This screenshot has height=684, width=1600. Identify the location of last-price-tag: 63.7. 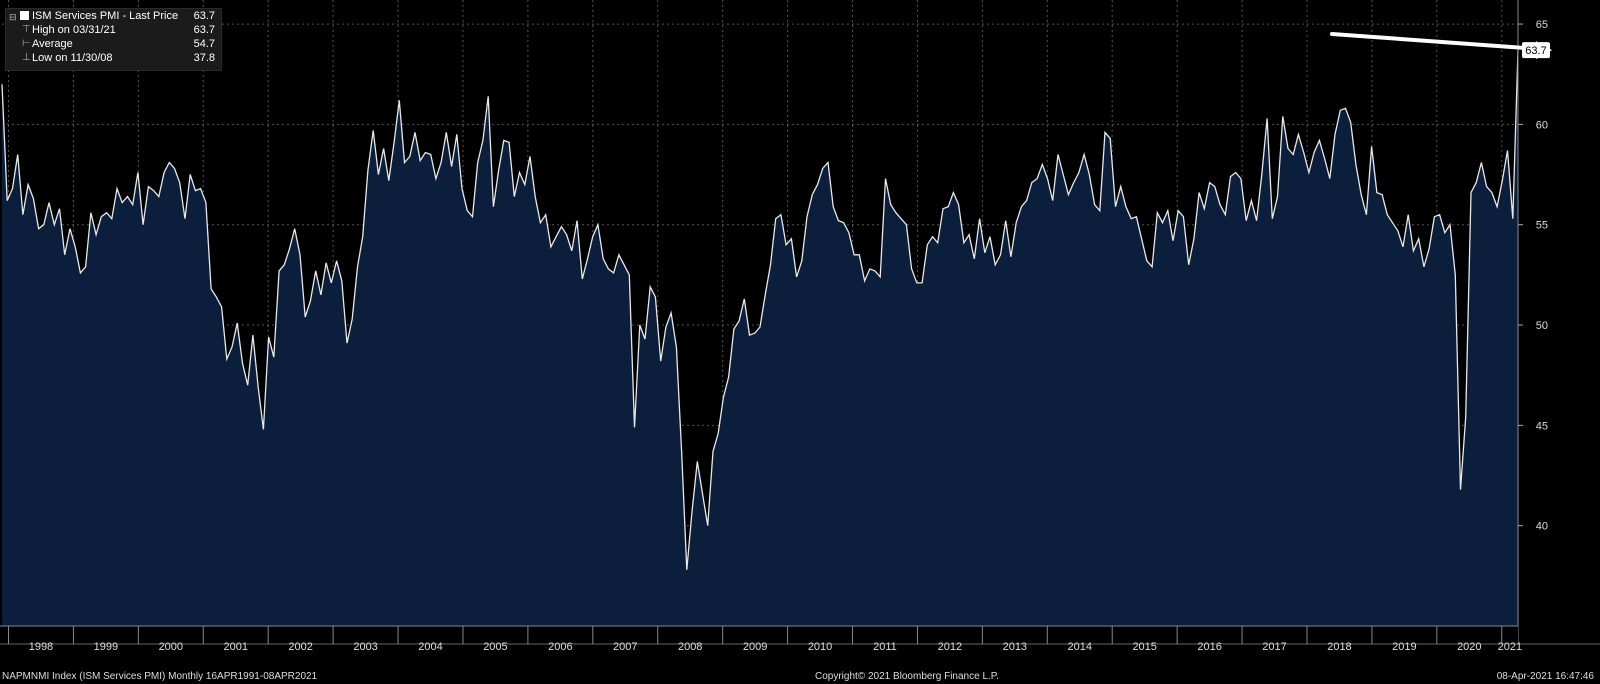
(1536, 50).